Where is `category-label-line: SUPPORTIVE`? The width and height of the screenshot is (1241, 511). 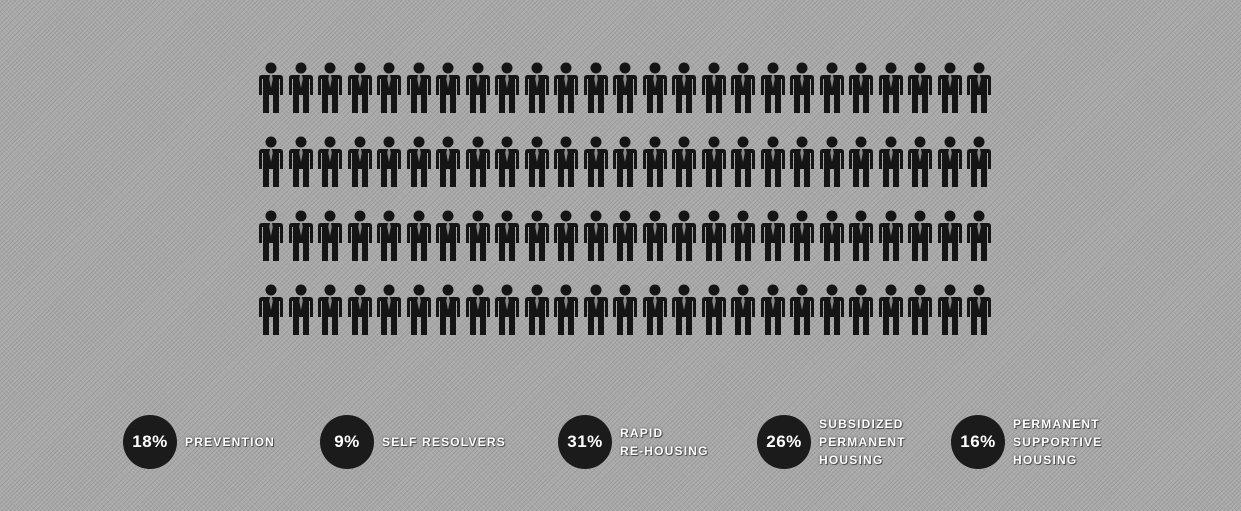
category-label-line: SUPPORTIVE is located at coordinates (1058, 442).